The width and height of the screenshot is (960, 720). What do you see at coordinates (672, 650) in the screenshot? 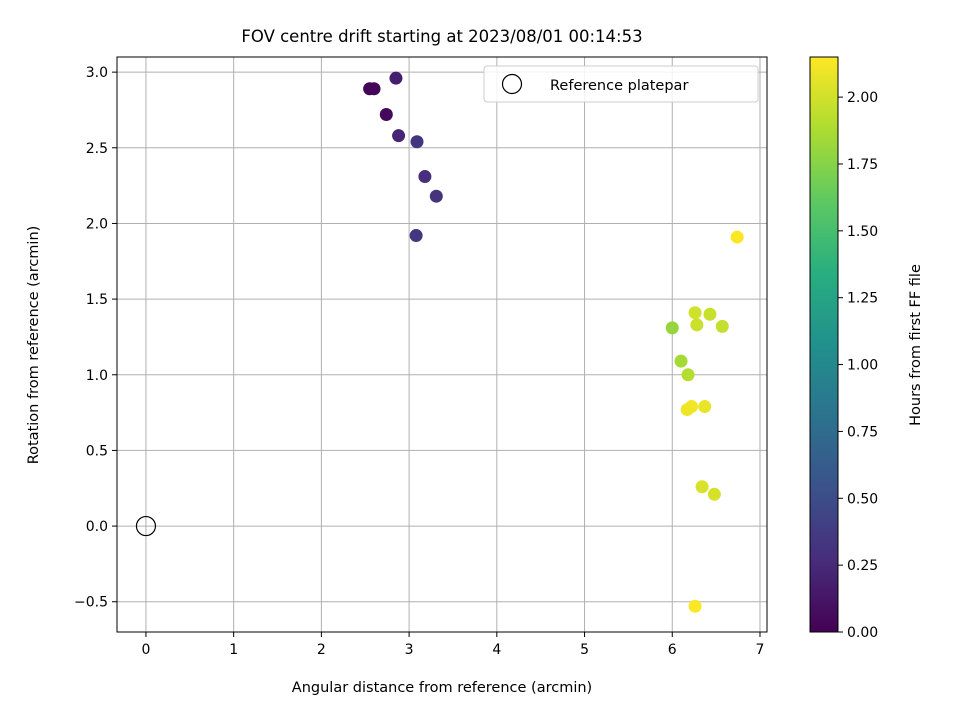
I see `x-tick-label: 6` at bounding box center [672, 650].